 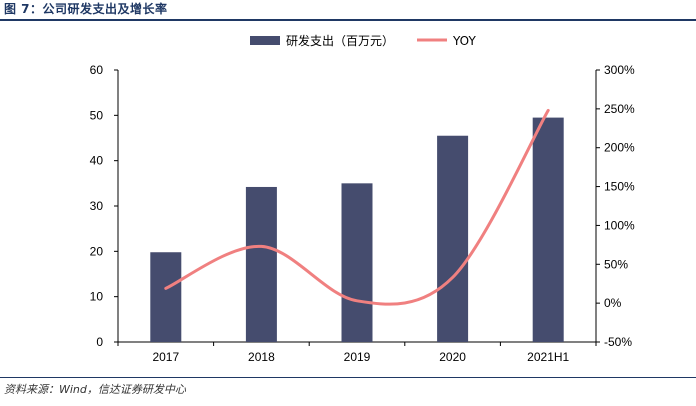 I want to click on right-axis-tick-label: 200%, so click(x=619, y=148).